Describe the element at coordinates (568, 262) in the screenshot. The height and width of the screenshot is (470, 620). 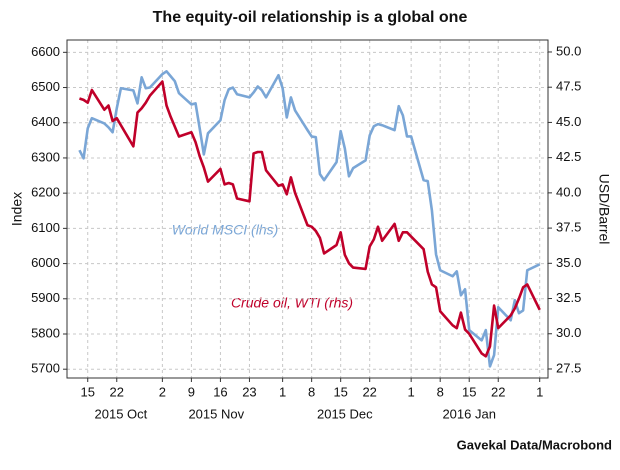
I see `y2-tick-label: 35.0` at that location.